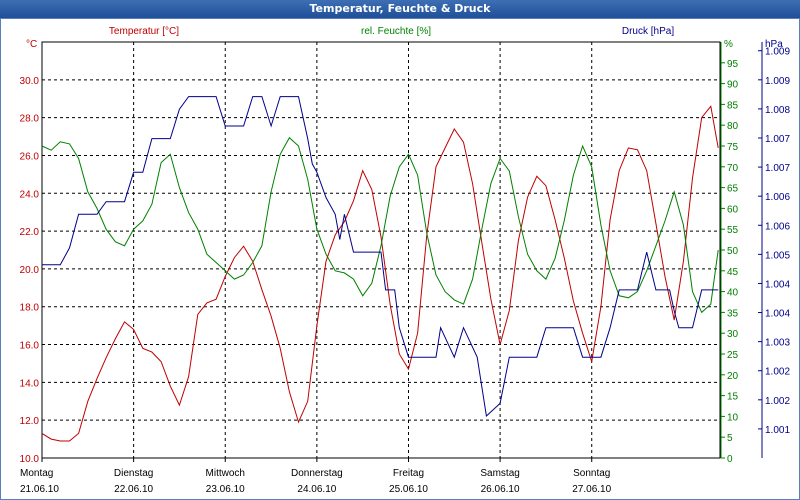  What do you see at coordinates (133, 489) in the screenshot?
I see `x-tick-date: 22.06.10` at bounding box center [133, 489].